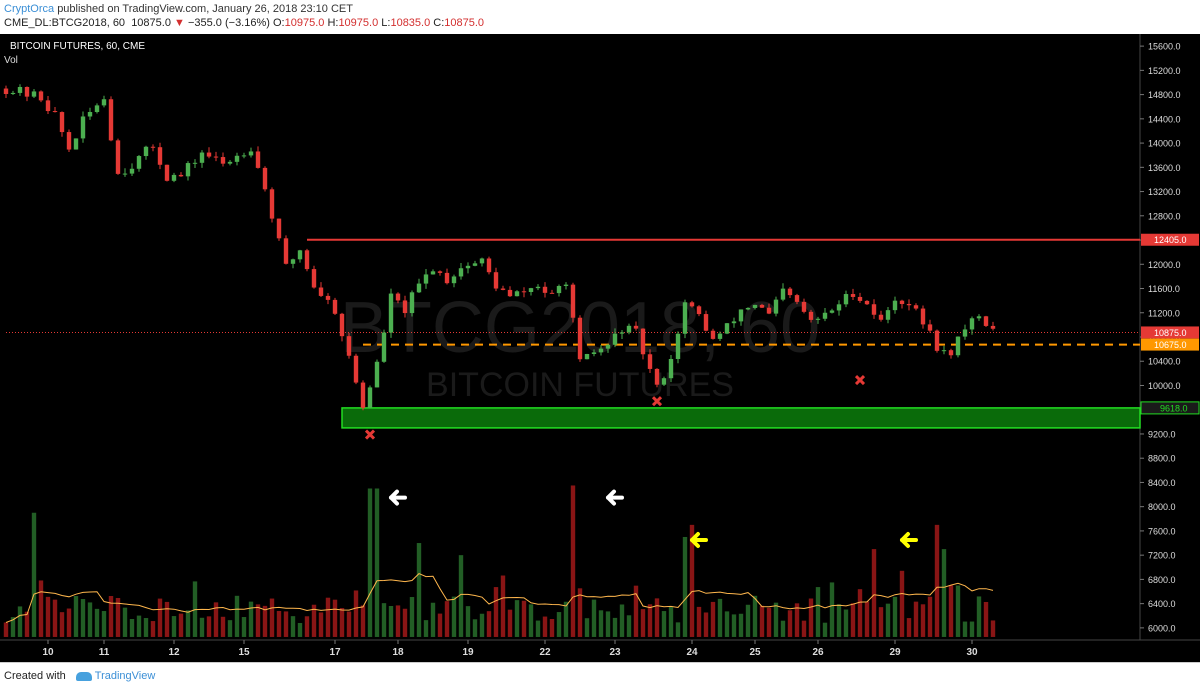 This screenshot has width=1200, height=690. I want to click on volume-ma-line, so click(499, 598).